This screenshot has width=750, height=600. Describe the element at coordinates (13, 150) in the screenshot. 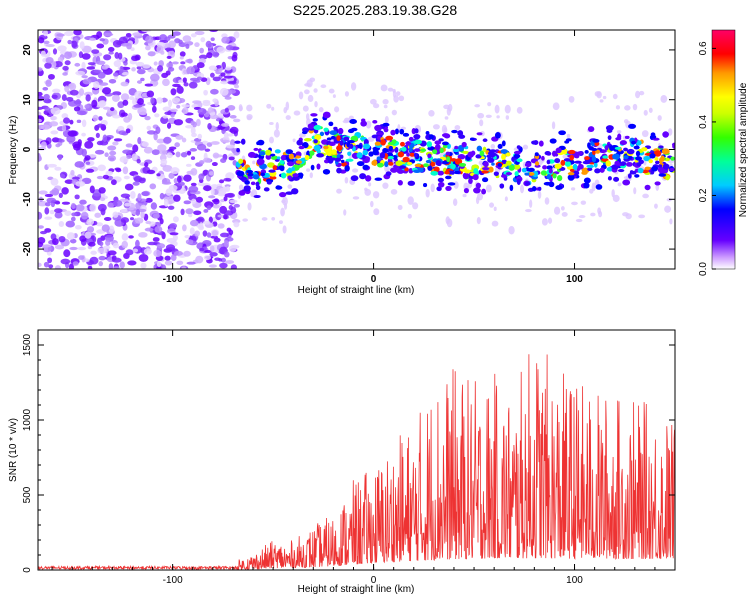

I see `heatmap-ylabel: Frequency (Hz)` at that location.